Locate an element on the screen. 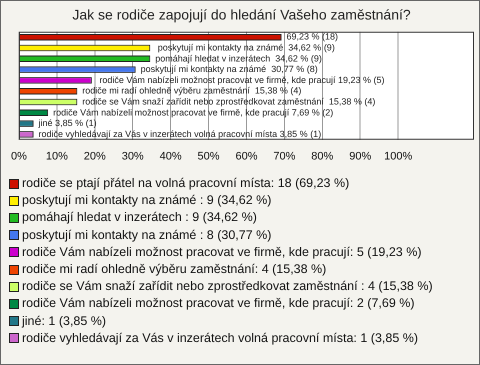 The height and width of the screenshot is (365, 480). legend-label: rodiče se ptají přátel na volná pracovní místa: 18 (69,23 %) is located at coordinates (186, 183).